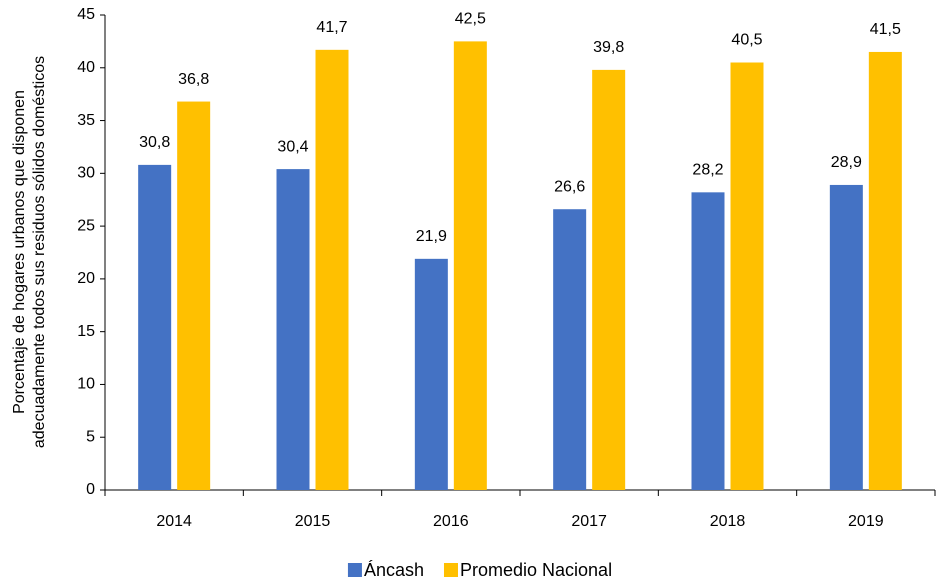 This screenshot has height=584, width=937. I want to click on value-label: 28,2, so click(707, 170).